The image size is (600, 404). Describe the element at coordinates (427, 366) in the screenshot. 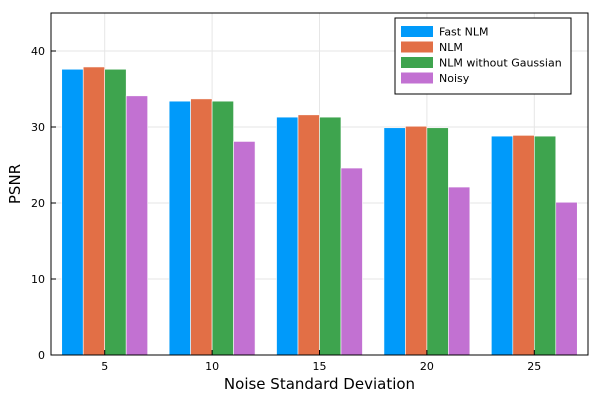

I see `x-tick-label: 20` at that location.